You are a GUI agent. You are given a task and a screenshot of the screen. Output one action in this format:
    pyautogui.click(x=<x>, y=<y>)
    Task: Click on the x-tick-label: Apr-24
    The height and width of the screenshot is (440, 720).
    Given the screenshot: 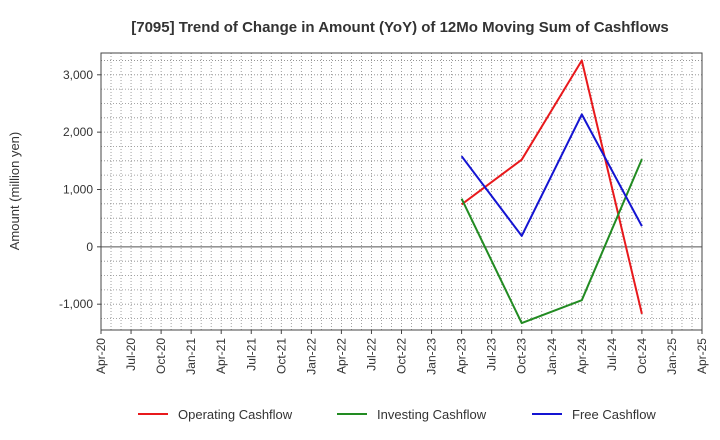 What is the action you would take?
    pyautogui.click(x=582, y=356)
    